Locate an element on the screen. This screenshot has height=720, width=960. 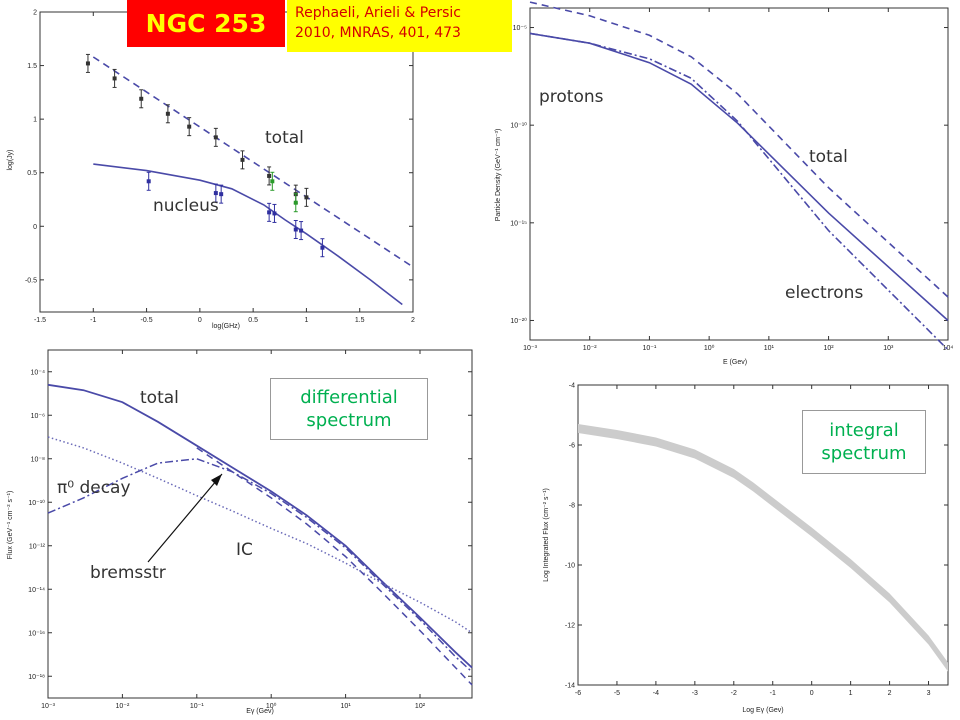
citation-line-1: Rephaeli, Arieli & Persic is located at coordinates (378, 13).